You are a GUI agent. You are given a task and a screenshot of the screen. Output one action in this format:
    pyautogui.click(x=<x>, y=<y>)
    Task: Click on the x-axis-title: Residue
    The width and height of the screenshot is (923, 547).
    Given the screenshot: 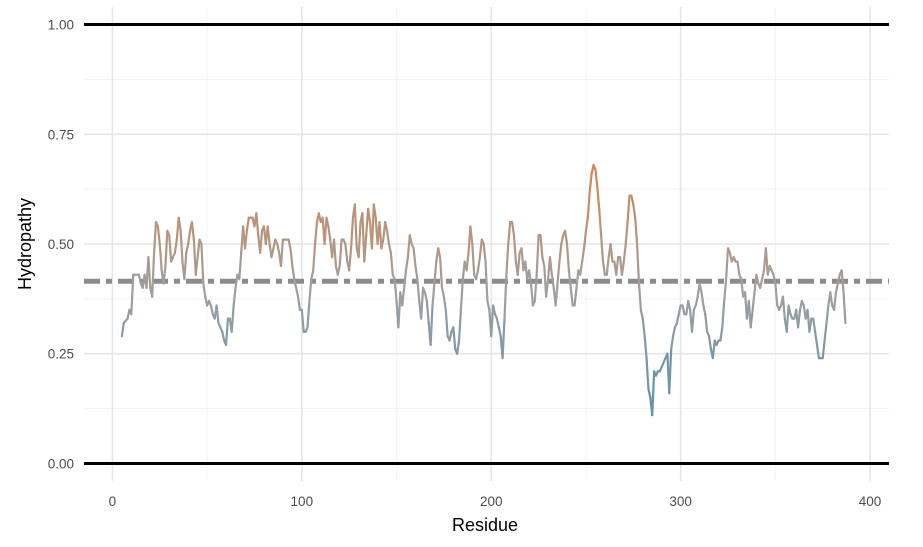 What is the action you would take?
    pyautogui.click(x=485, y=525)
    